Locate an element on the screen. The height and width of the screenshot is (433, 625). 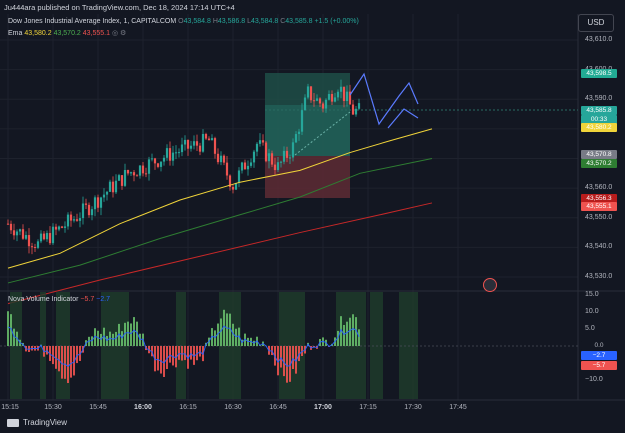
currency-button: USD is located at coordinates (596, 23).